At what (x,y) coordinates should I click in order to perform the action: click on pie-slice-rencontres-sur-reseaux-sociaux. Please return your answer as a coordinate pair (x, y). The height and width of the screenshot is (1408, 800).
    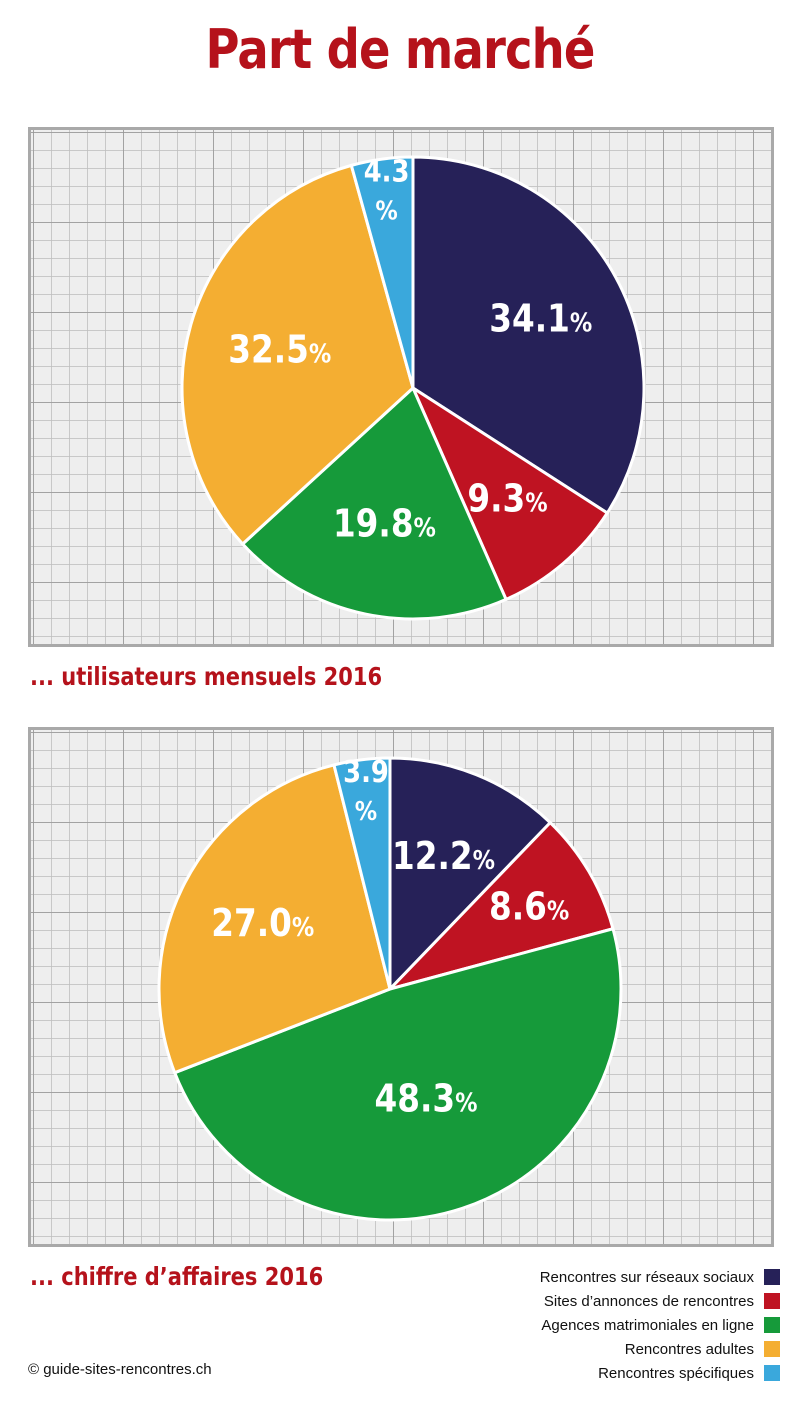
    Looking at the image, I should click on (470, 873).